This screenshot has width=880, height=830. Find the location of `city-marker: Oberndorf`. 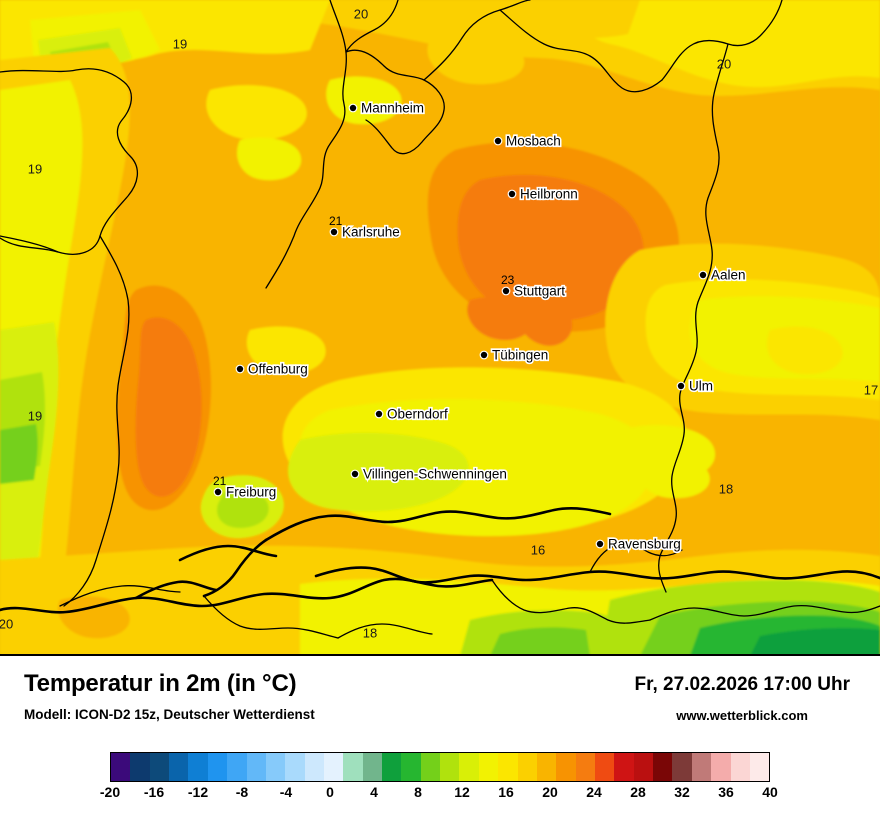

city-marker: Oberndorf is located at coordinates (412, 414).